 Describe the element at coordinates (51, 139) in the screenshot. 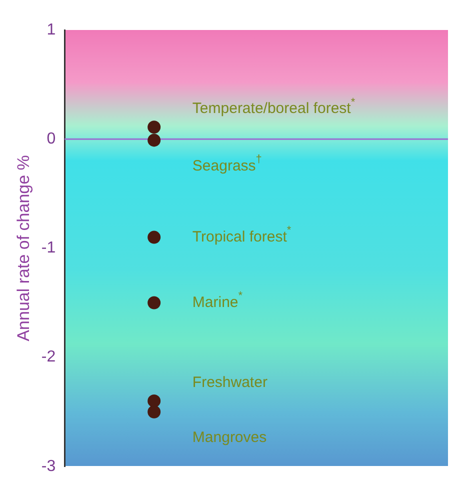

I see `y-tick-label: 0` at that location.